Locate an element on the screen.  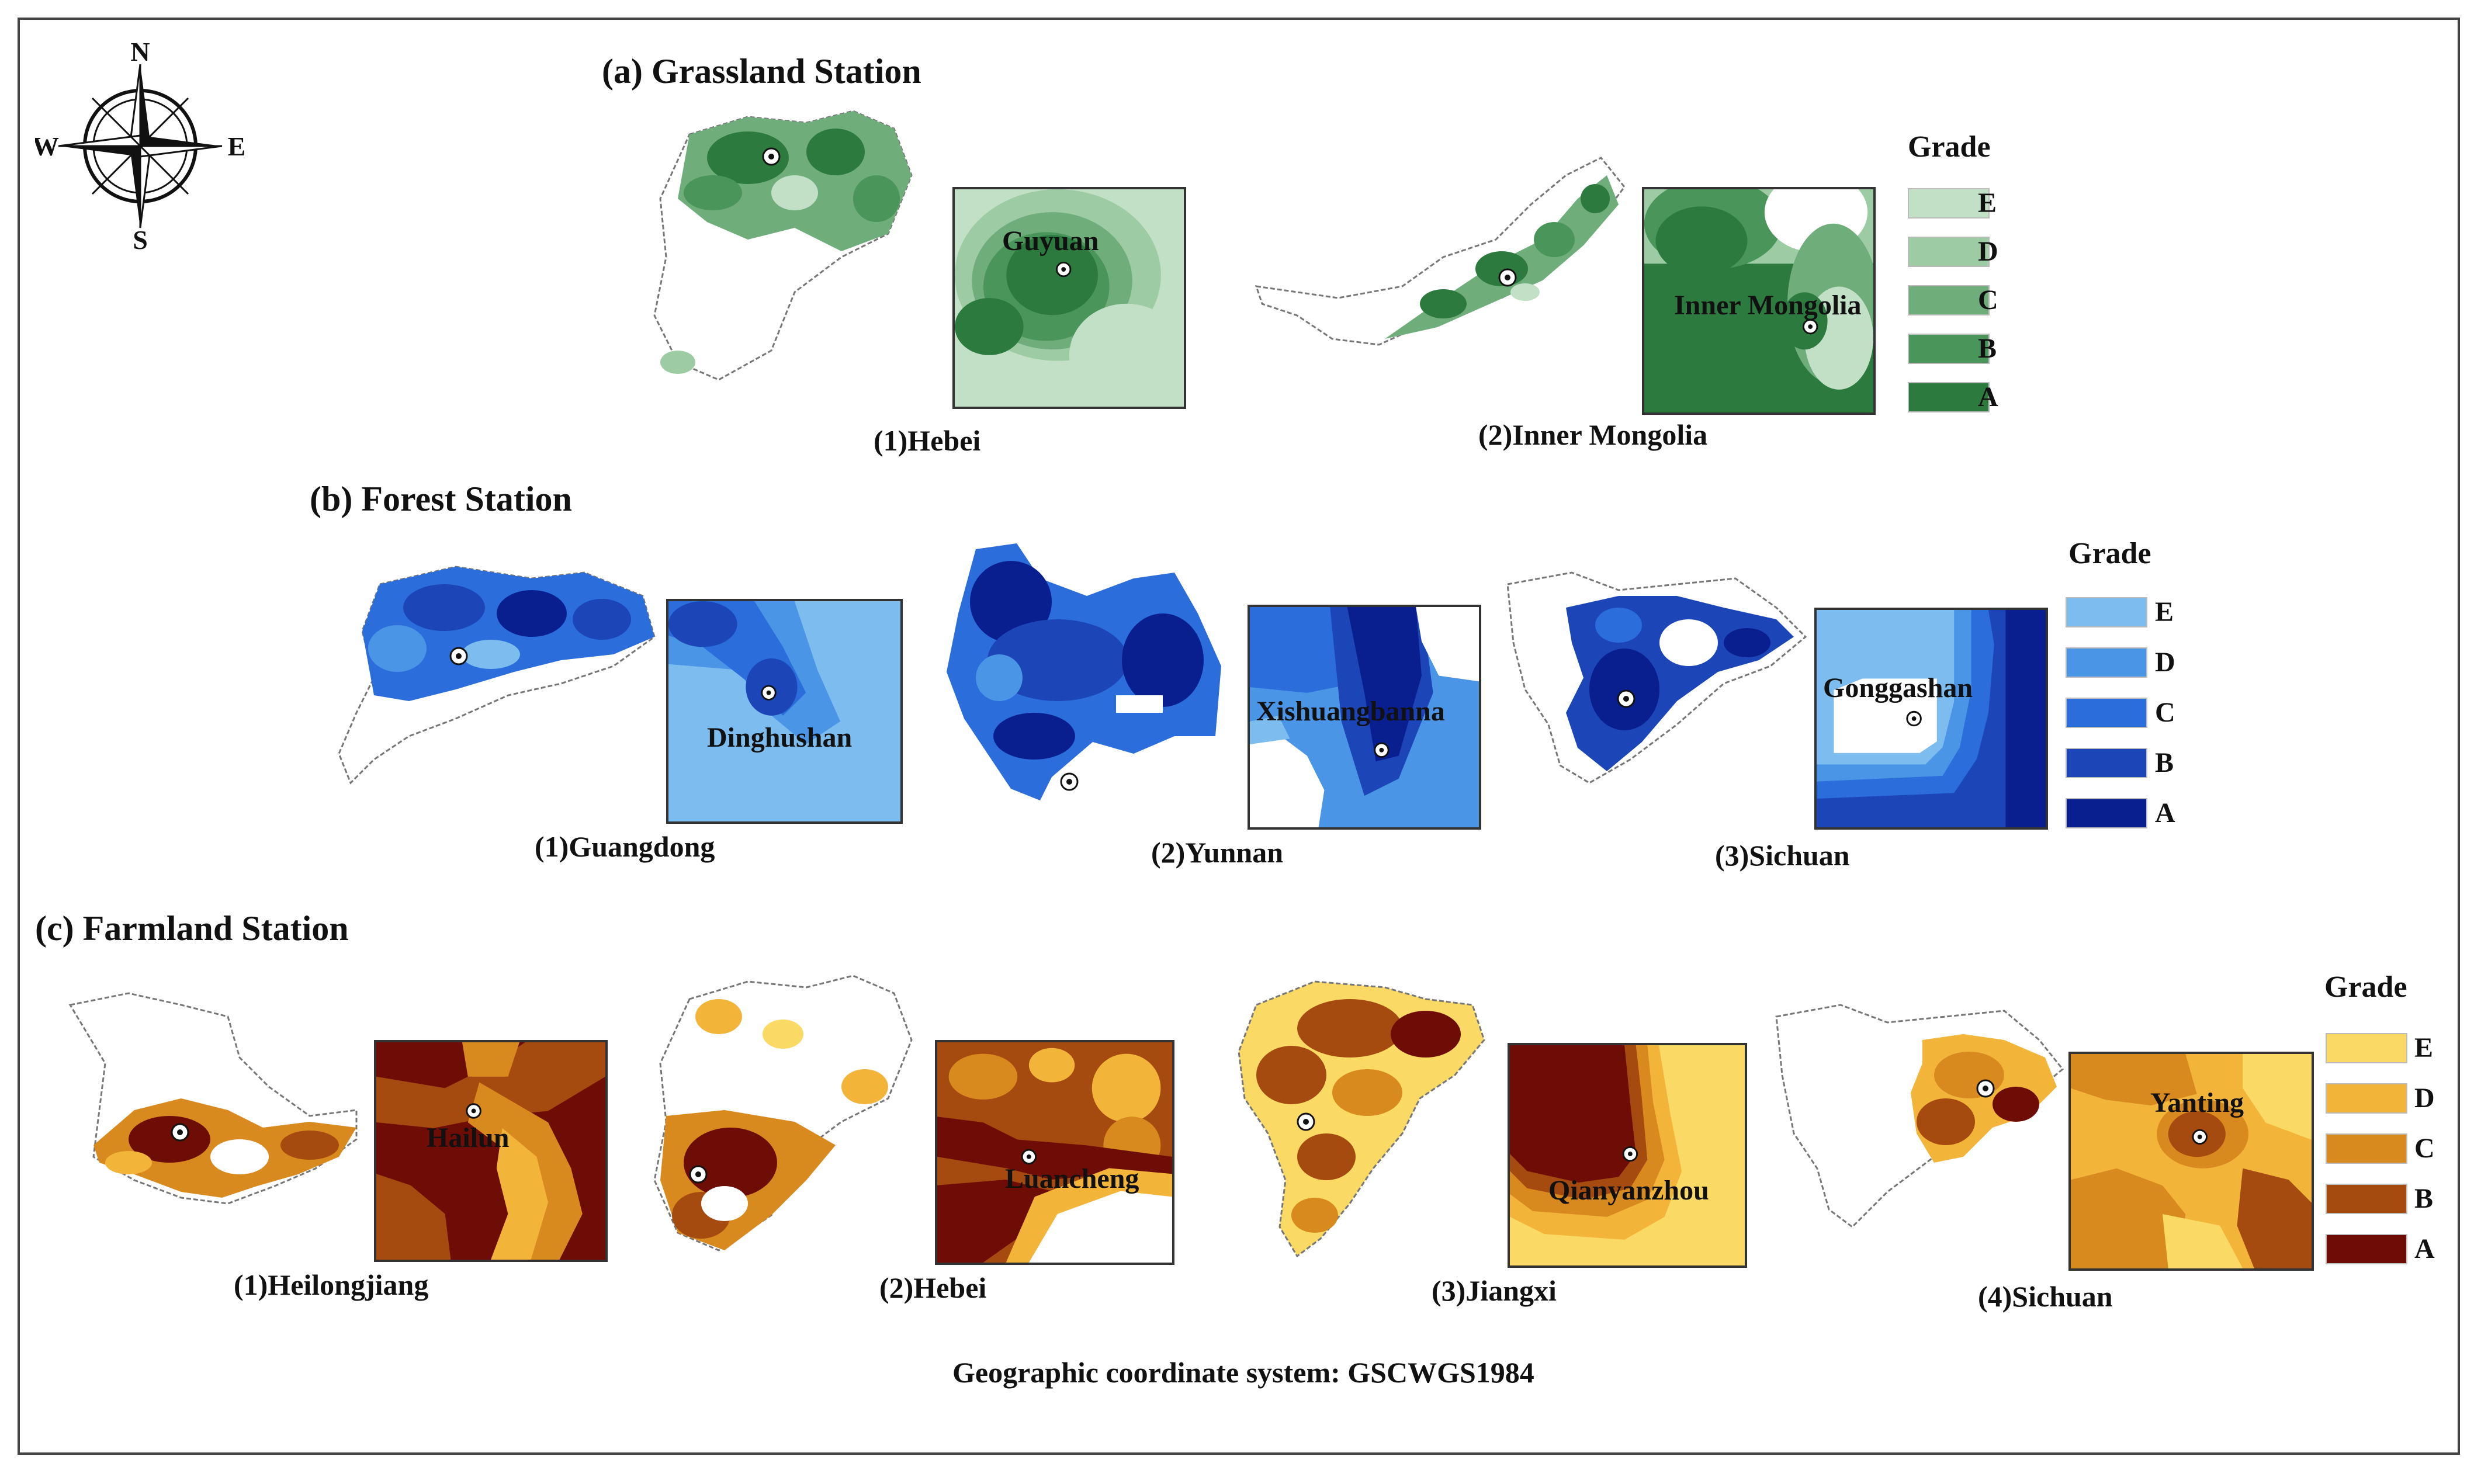
legend-swatch-grassland-c is located at coordinates (1949, 300).